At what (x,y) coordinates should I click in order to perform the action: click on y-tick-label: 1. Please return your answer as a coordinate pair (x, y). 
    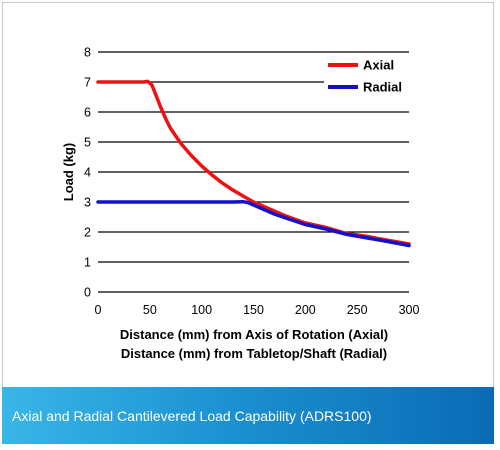
    Looking at the image, I should click on (87, 263).